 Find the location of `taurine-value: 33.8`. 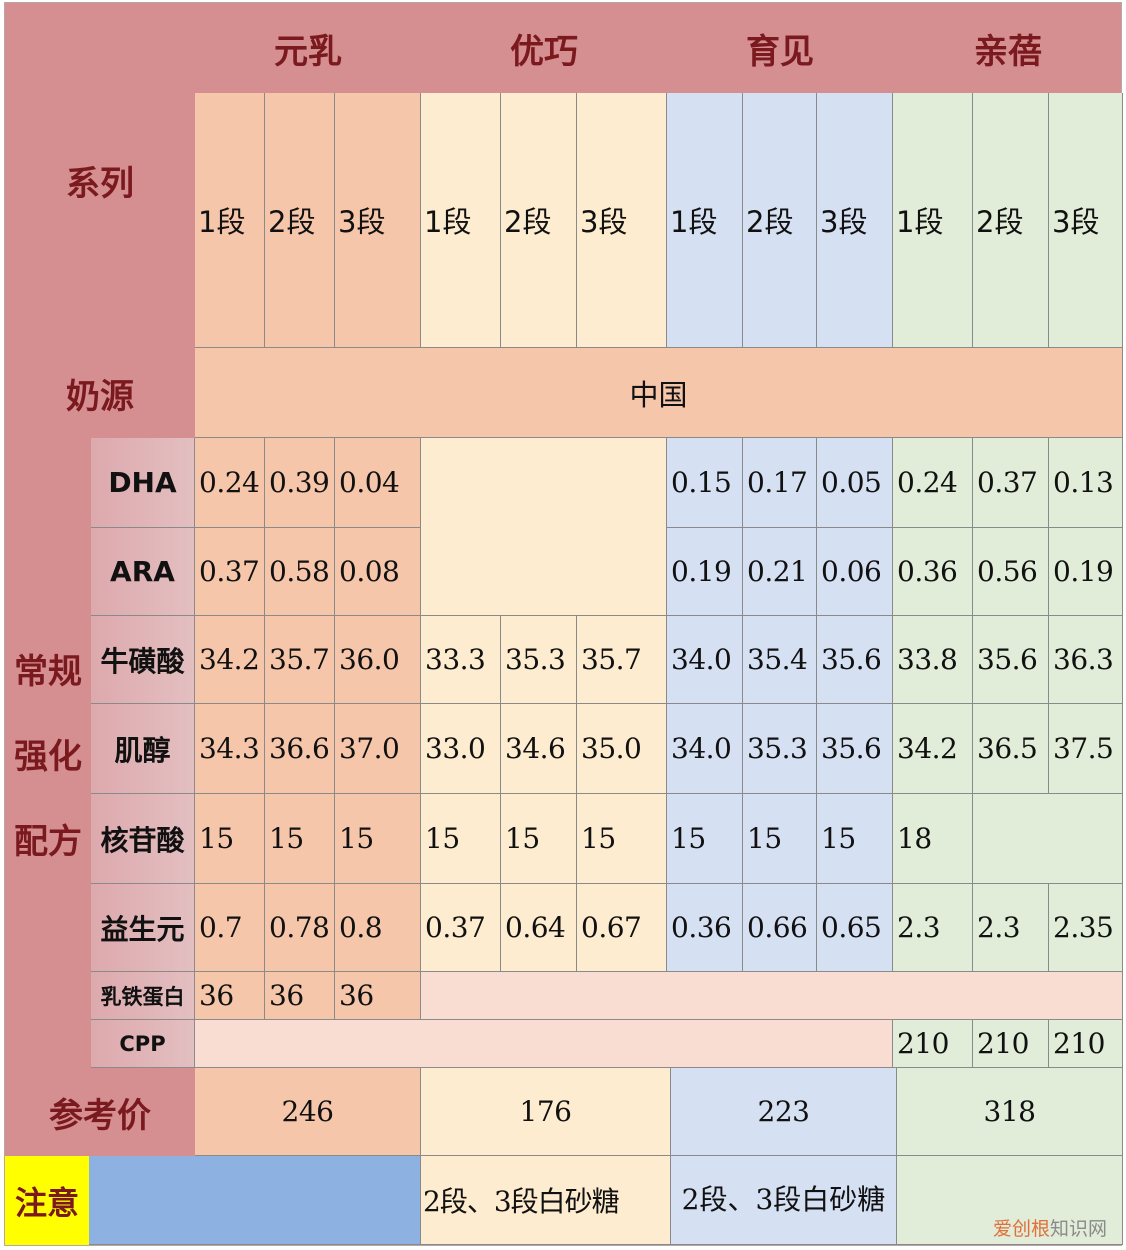

taurine-value: 33.8 is located at coordinates (933, 660).